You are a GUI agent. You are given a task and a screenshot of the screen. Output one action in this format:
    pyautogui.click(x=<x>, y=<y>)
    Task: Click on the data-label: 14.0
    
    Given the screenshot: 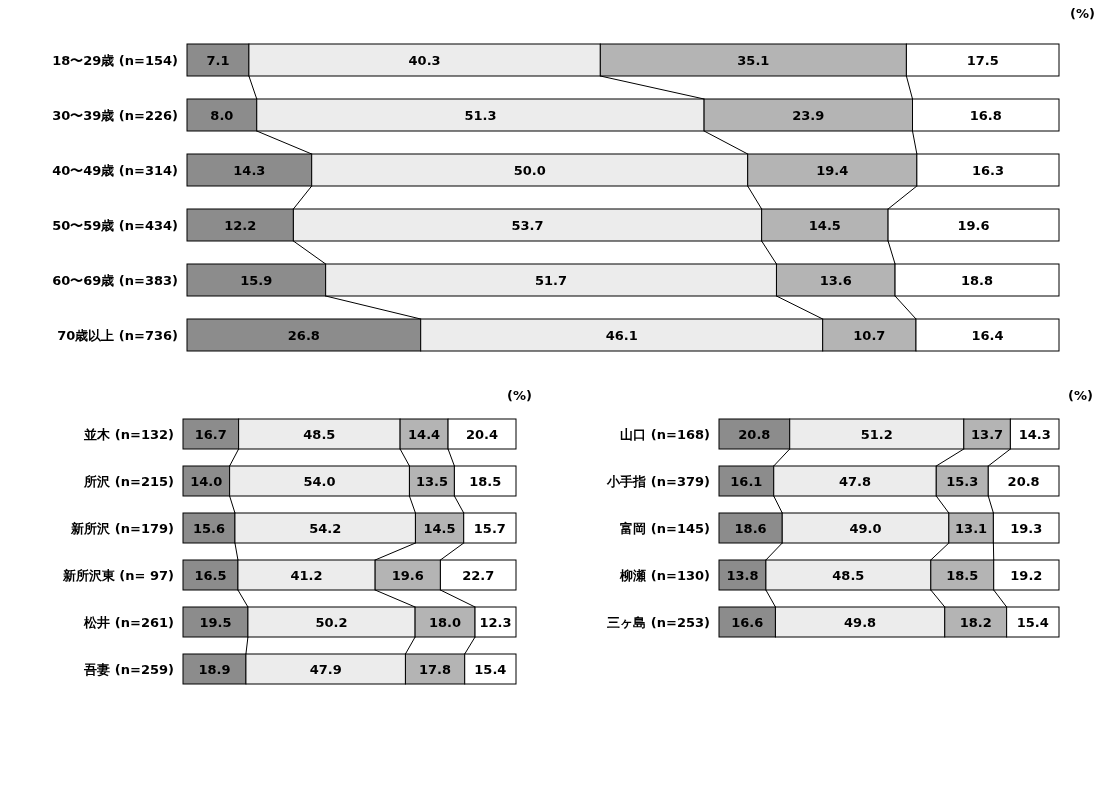 What is the action you would take?
    pyautogui.click(x=206, y=481)
    